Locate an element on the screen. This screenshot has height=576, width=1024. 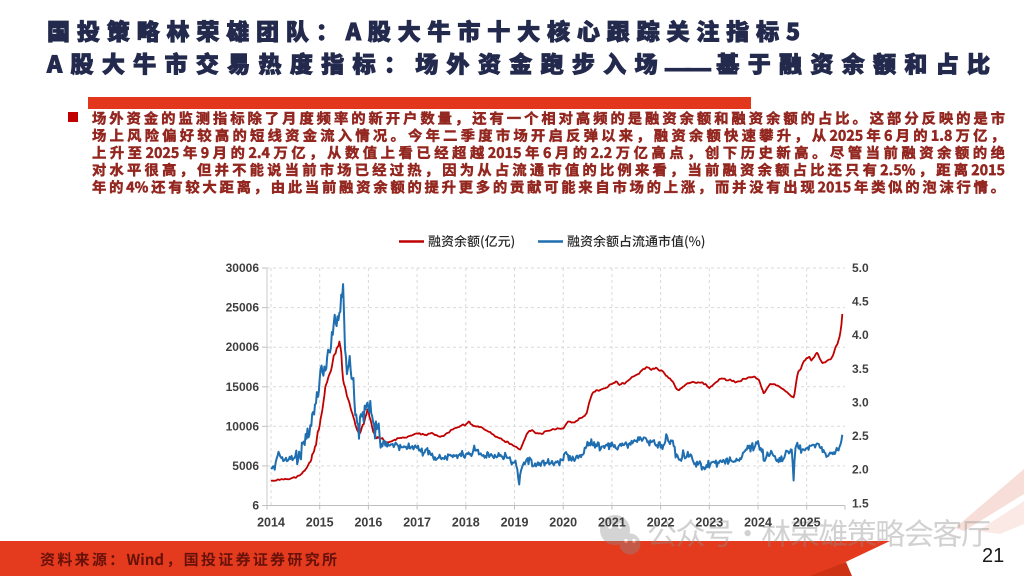
svg-text: 2014 is located at coordinates (271, 523).